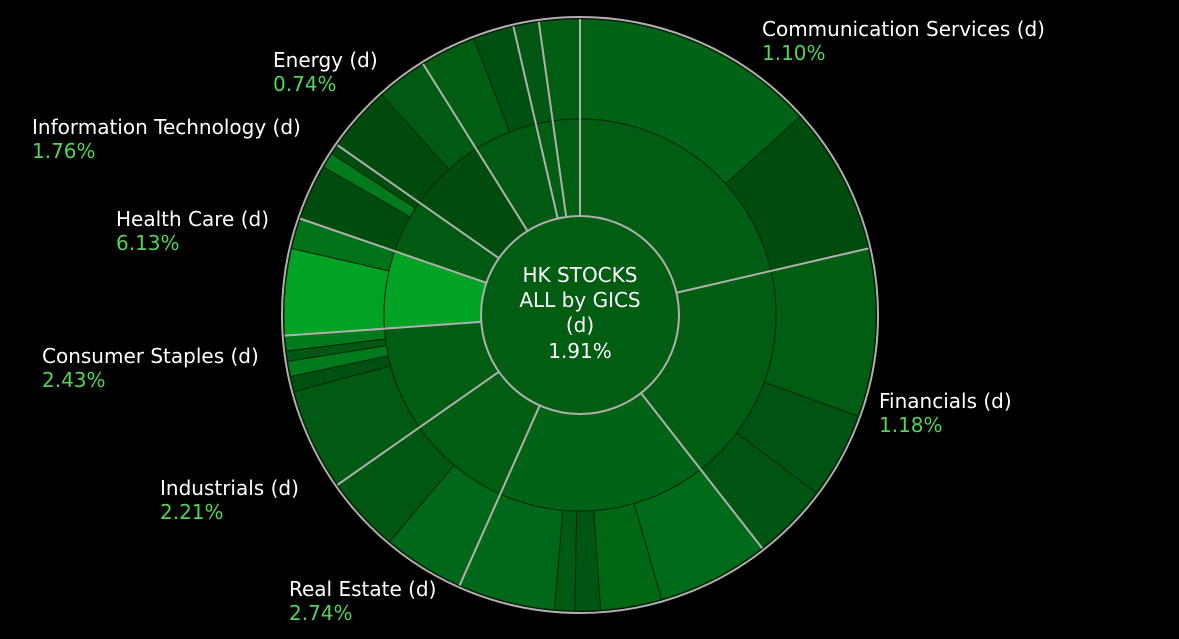  I want to click on sector-name: Consumer Staples (d), so click(150, 356).